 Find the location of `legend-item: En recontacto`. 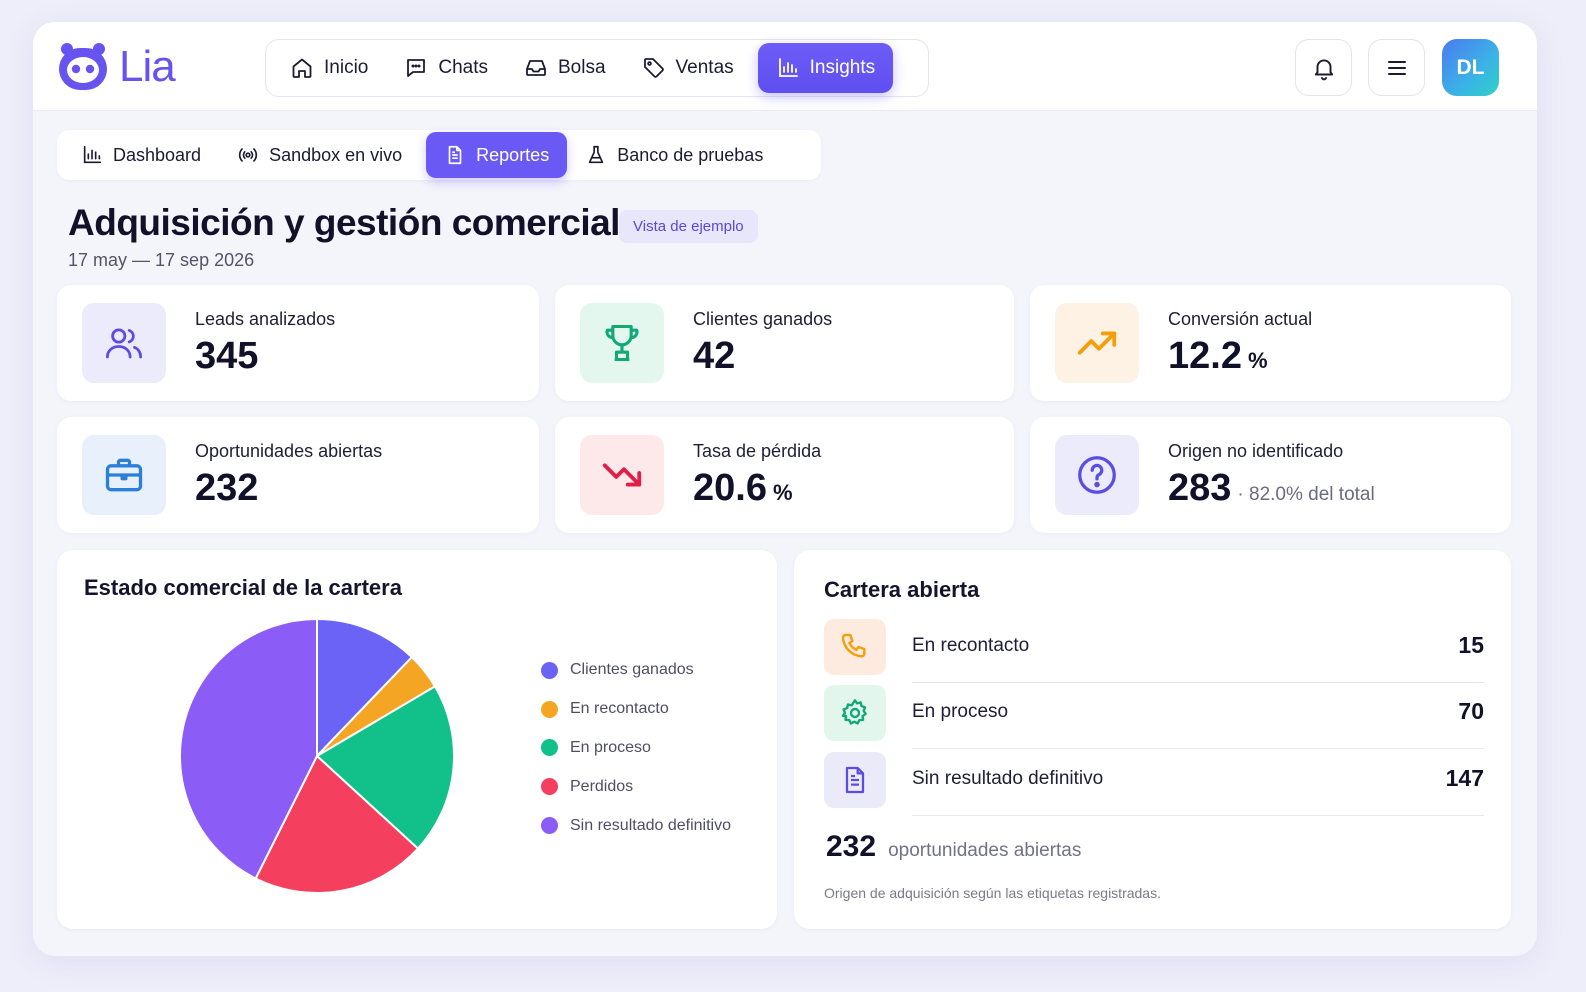

legend-item: En recontacto is located at coordinates (636, 709).